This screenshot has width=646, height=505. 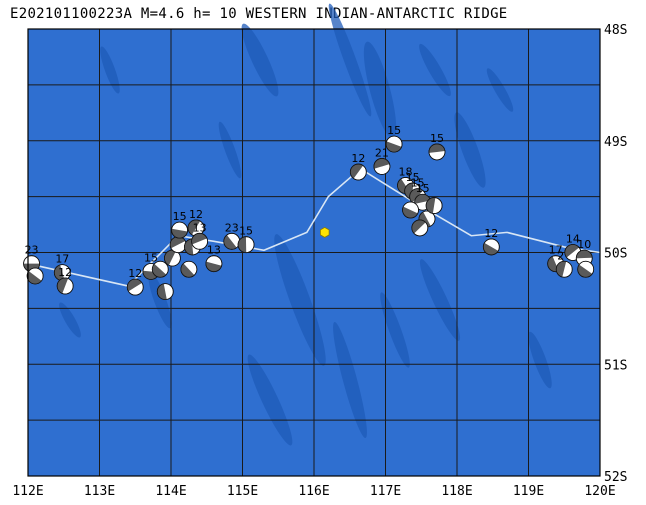 I want to click on beachball: 17, so click(x=62, y=267).